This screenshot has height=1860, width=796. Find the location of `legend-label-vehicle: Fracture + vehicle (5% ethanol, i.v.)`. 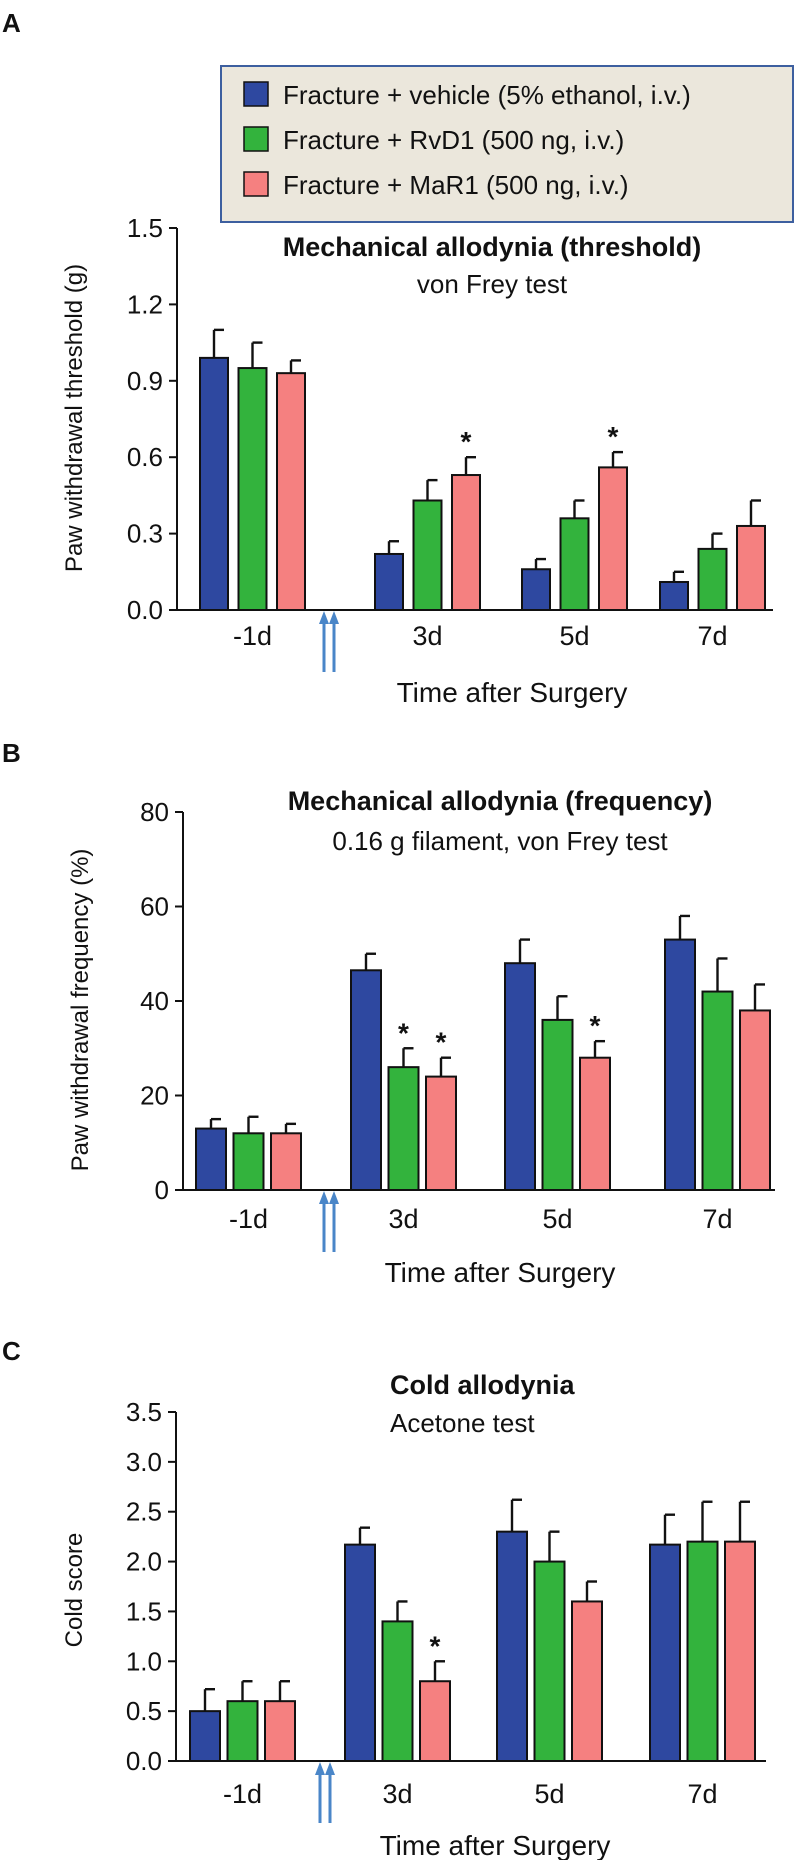

legend-label-vehicle: Fracture + vehicle (5% ethanol, i.v.) is located at coordinates (487, 95).